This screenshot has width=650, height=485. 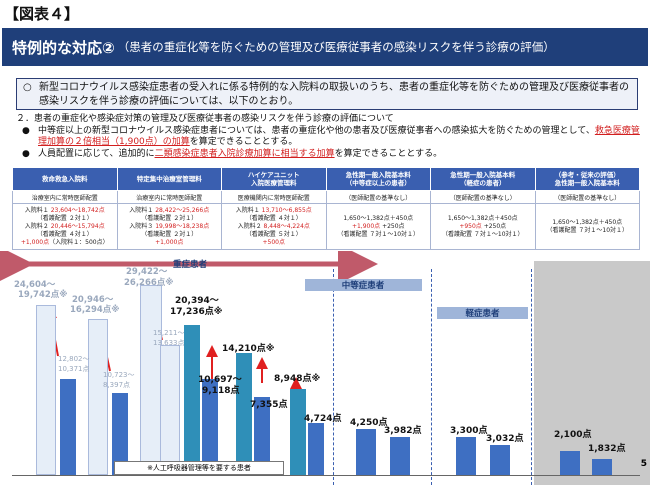 I want to click on bullet-text: 人員配置に応じて、追加的に, so click(x=96, y=153).